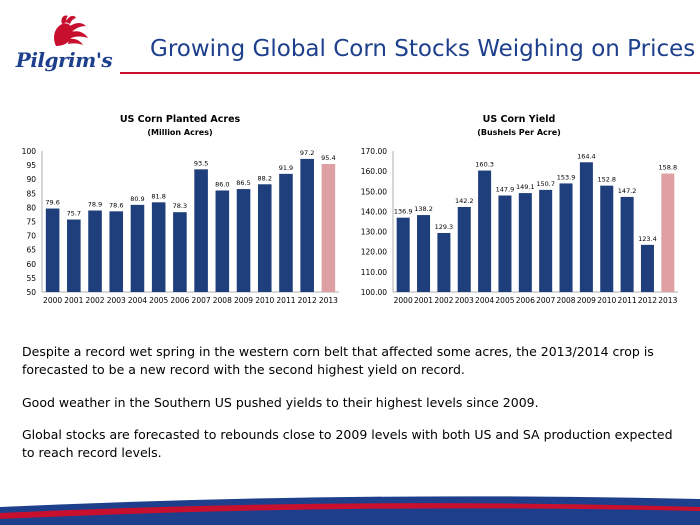  What do you see at coordinates (519, 119) in the screenshot?
I see `chart-title: US Corn Yield` at bounding box center [519, 119].